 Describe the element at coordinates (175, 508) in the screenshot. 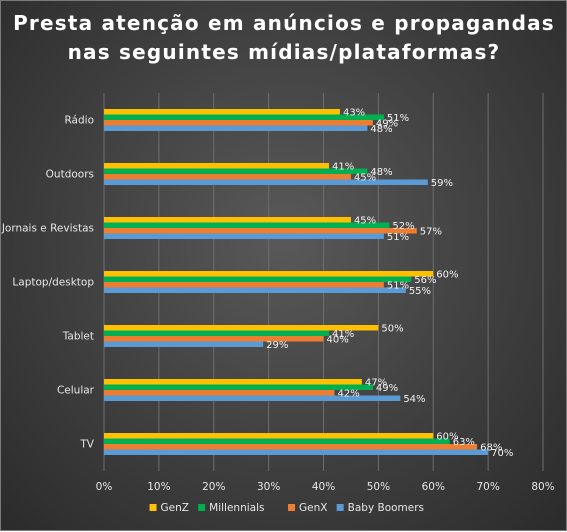

I see `legend-label: GenZ` at that location.